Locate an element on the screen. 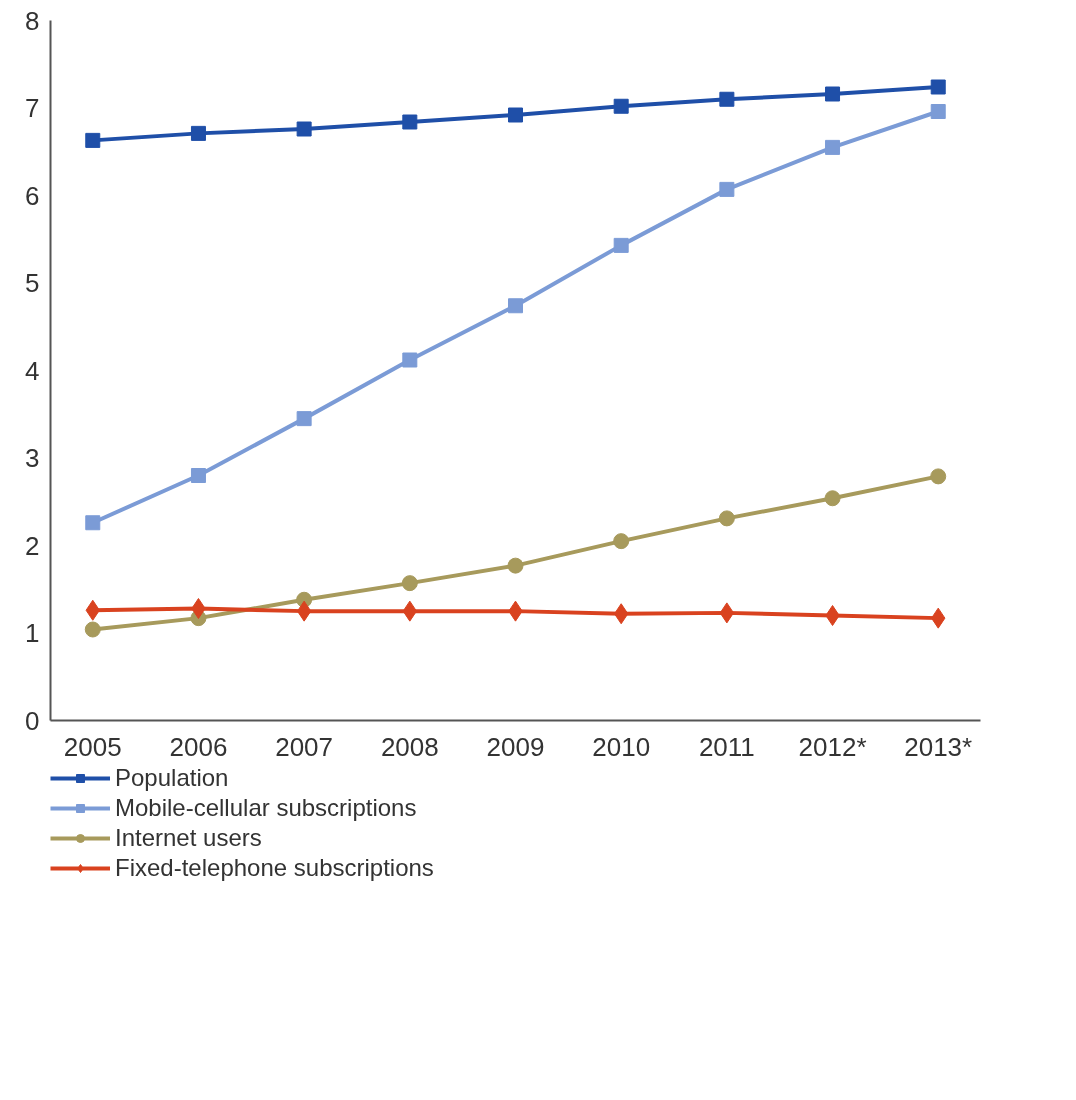 The height and width of the screenshot is (1100, 1076). x-tick-label: 2009 is located at coordinates (515, 746).